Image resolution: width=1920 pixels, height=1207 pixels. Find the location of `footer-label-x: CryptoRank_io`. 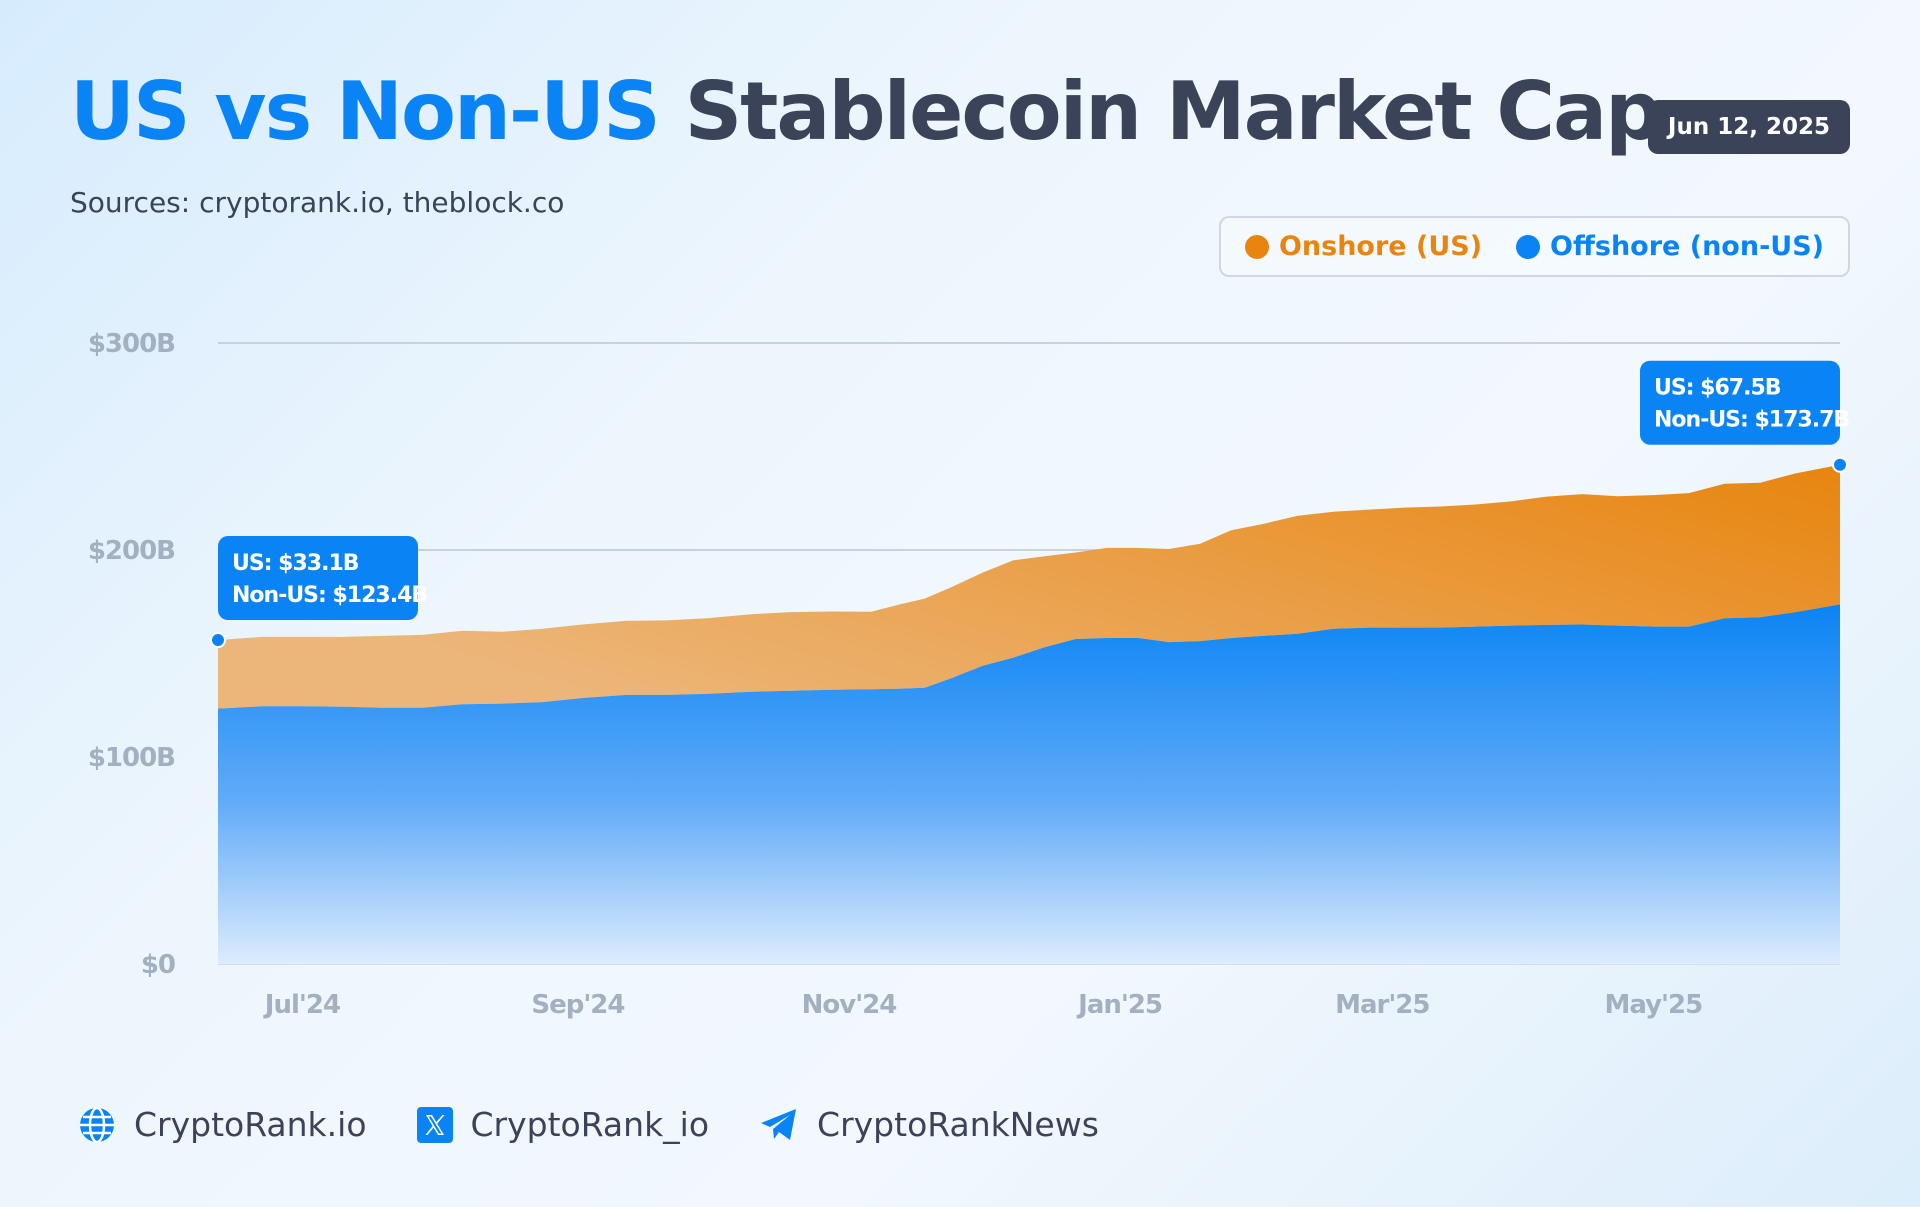

footer-label-x: CryptoRank_io is located at coordinates (590, 1124).